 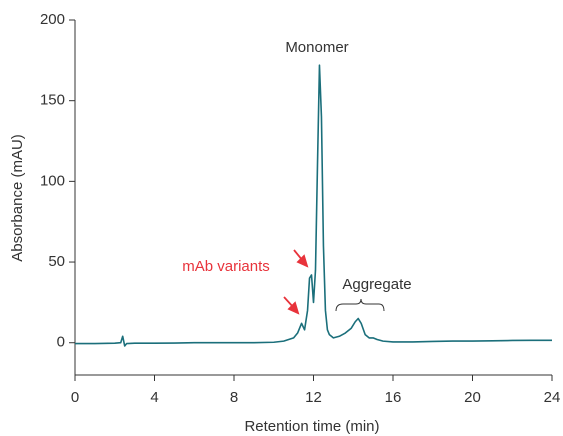 What do you see at coordinates (316, 47) in the screenshot?
I see `annotation: Monomer` at bounding box center [316, 47].